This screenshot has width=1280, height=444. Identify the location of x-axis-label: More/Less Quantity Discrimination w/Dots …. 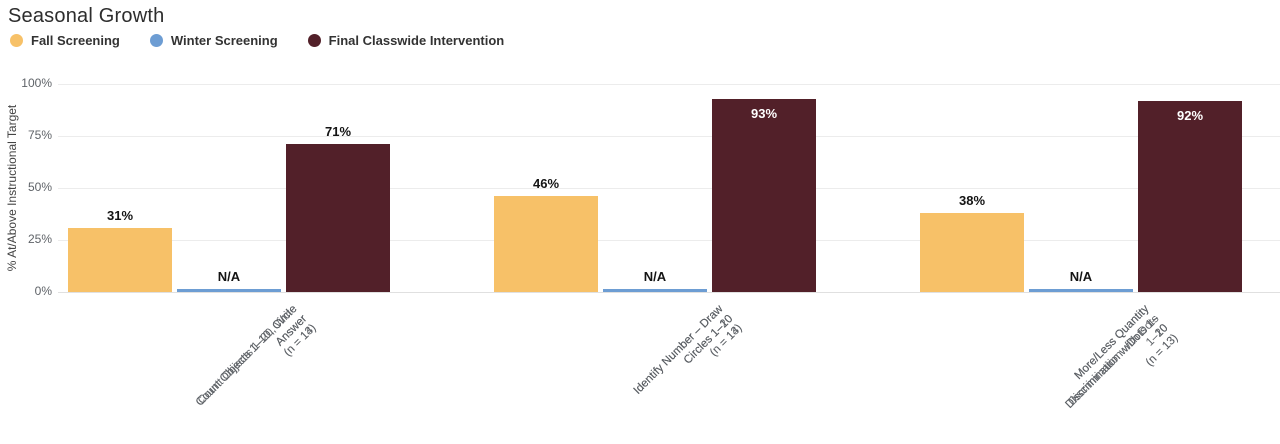
(1056, 373).